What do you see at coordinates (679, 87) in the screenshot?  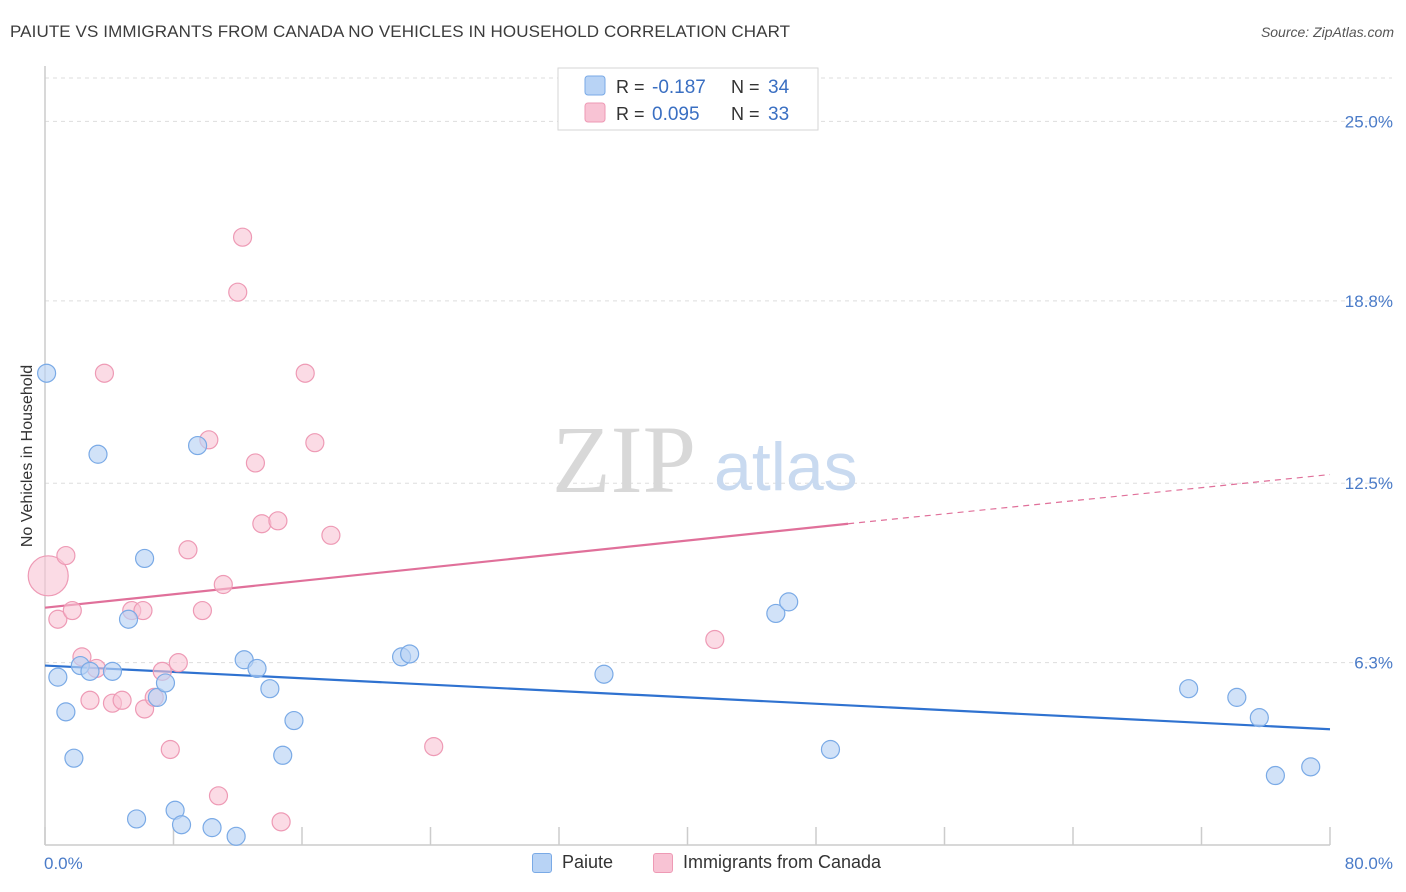 I see `legend-r-value: -0.187` at bounding box center [679, 87].